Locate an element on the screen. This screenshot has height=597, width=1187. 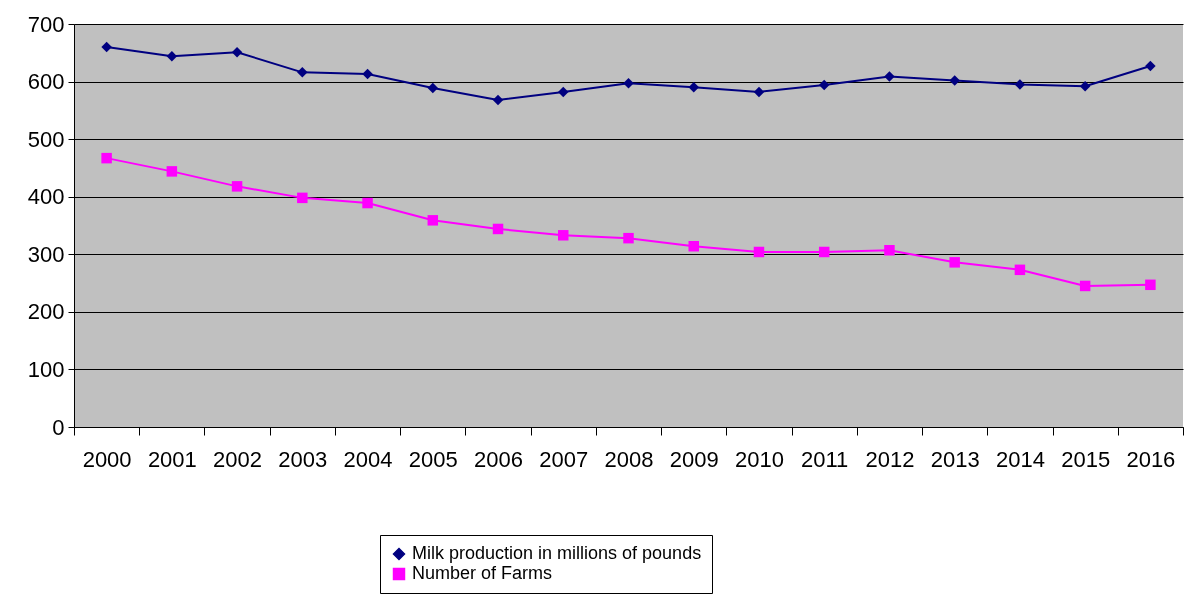
legend-label: Milk production in millions of pounds is located at coordinates (557, 553).